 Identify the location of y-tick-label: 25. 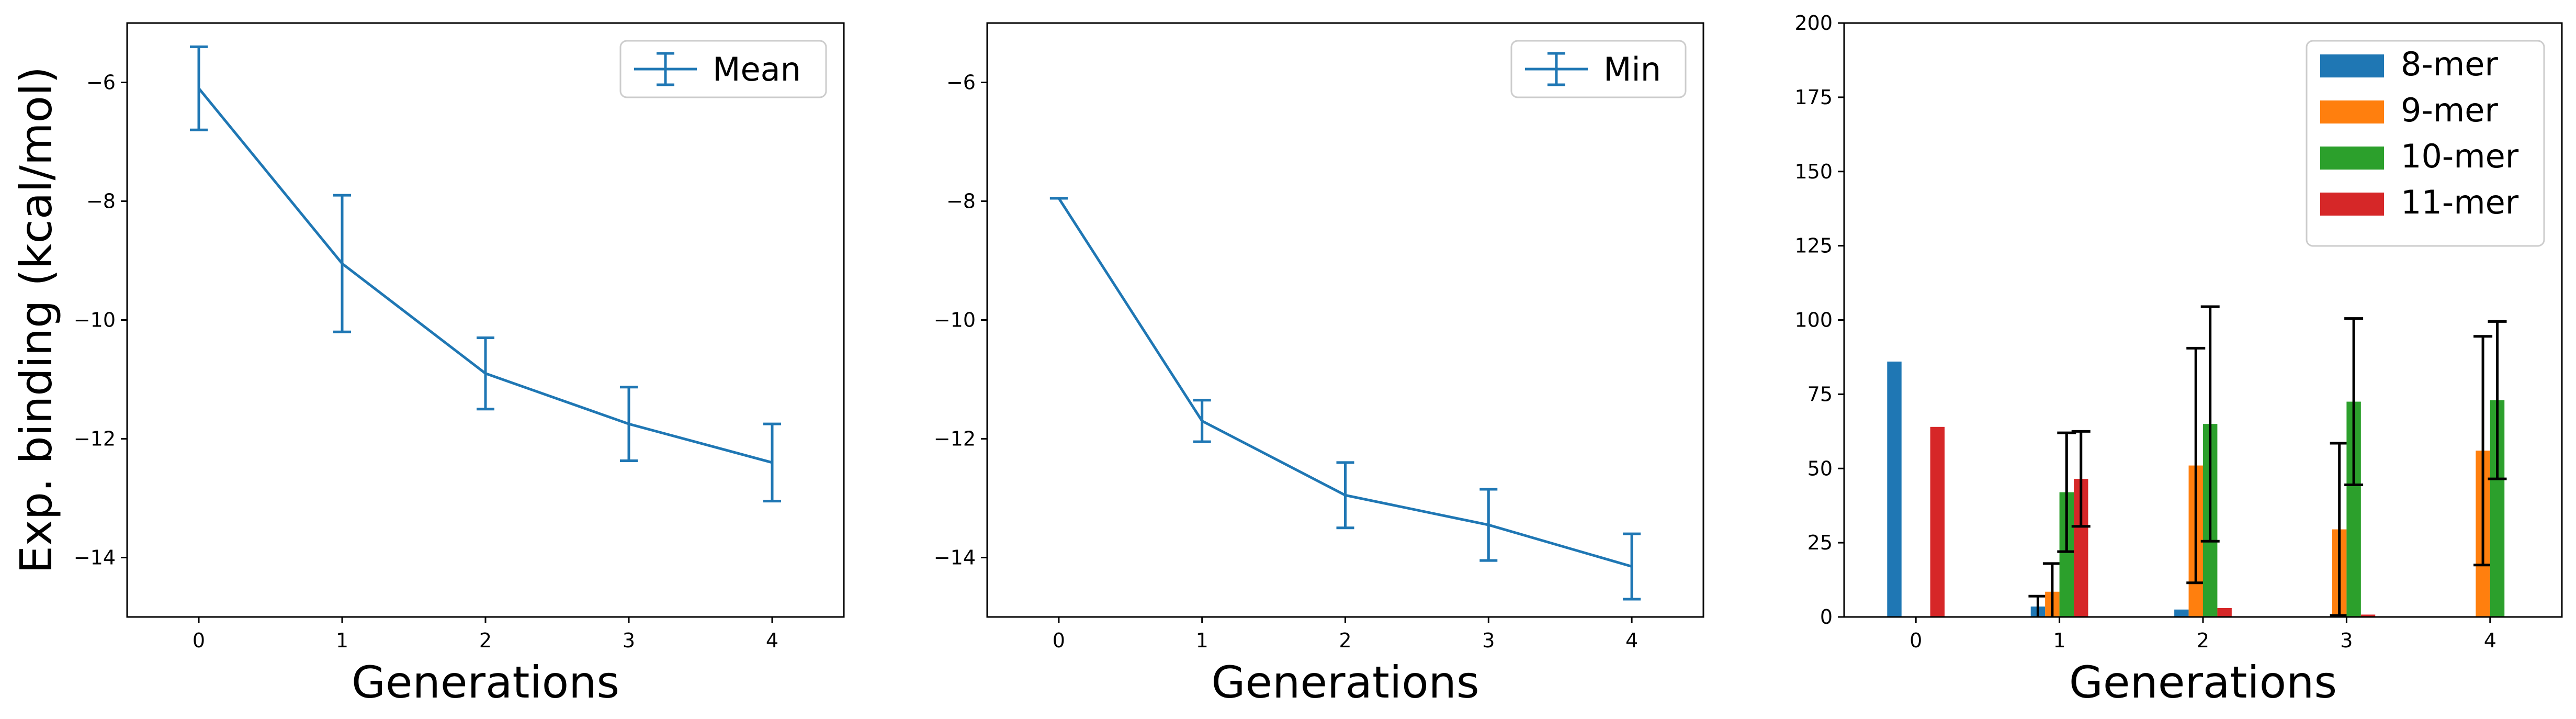
(1820, 542).